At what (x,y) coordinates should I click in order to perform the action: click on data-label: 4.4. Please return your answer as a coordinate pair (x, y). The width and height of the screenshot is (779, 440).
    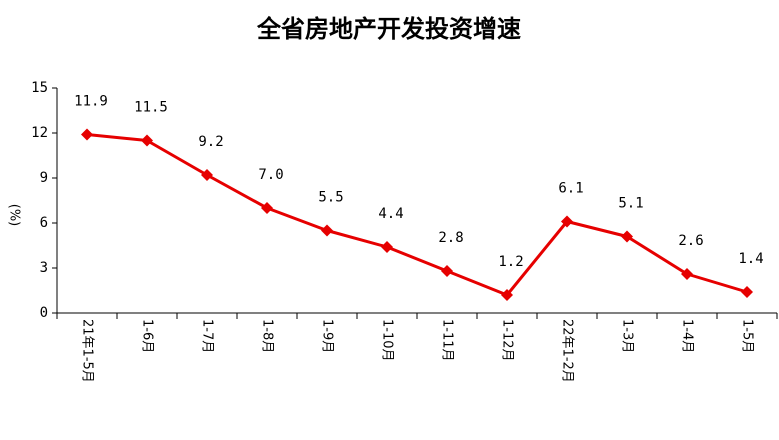
    Looking at the image, I should click on (390, 214).